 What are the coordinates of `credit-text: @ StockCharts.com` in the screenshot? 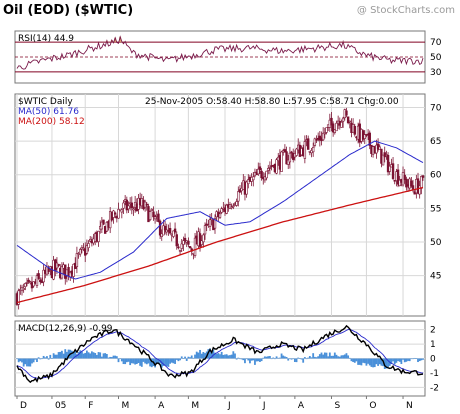 It's located at (406, 10).